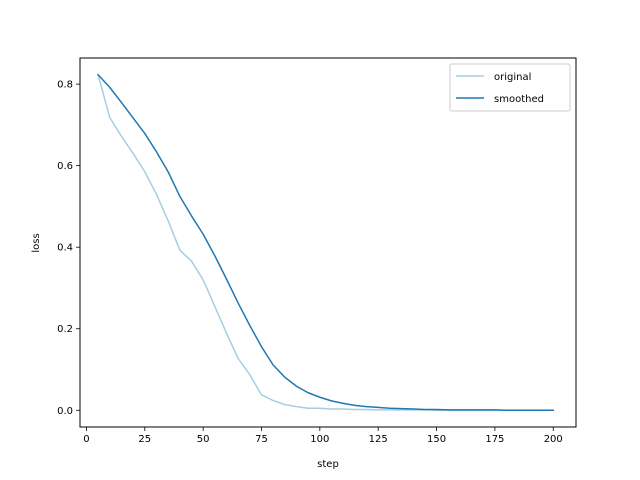 The image size is (640, 480). Describe the element at coordinates (203, 439) in the screenshot. I see `x-tick-label: 50` at that location.